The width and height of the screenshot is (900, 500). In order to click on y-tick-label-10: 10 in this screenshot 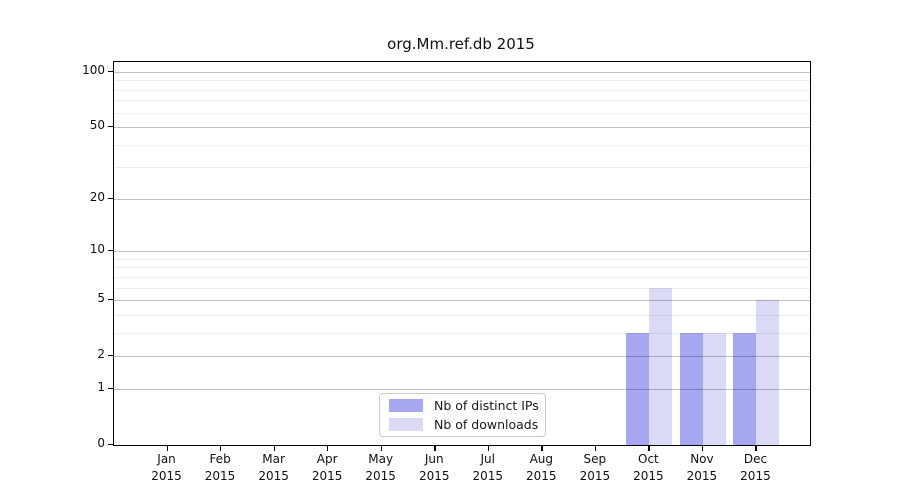, I will do `click(97, 249)`.